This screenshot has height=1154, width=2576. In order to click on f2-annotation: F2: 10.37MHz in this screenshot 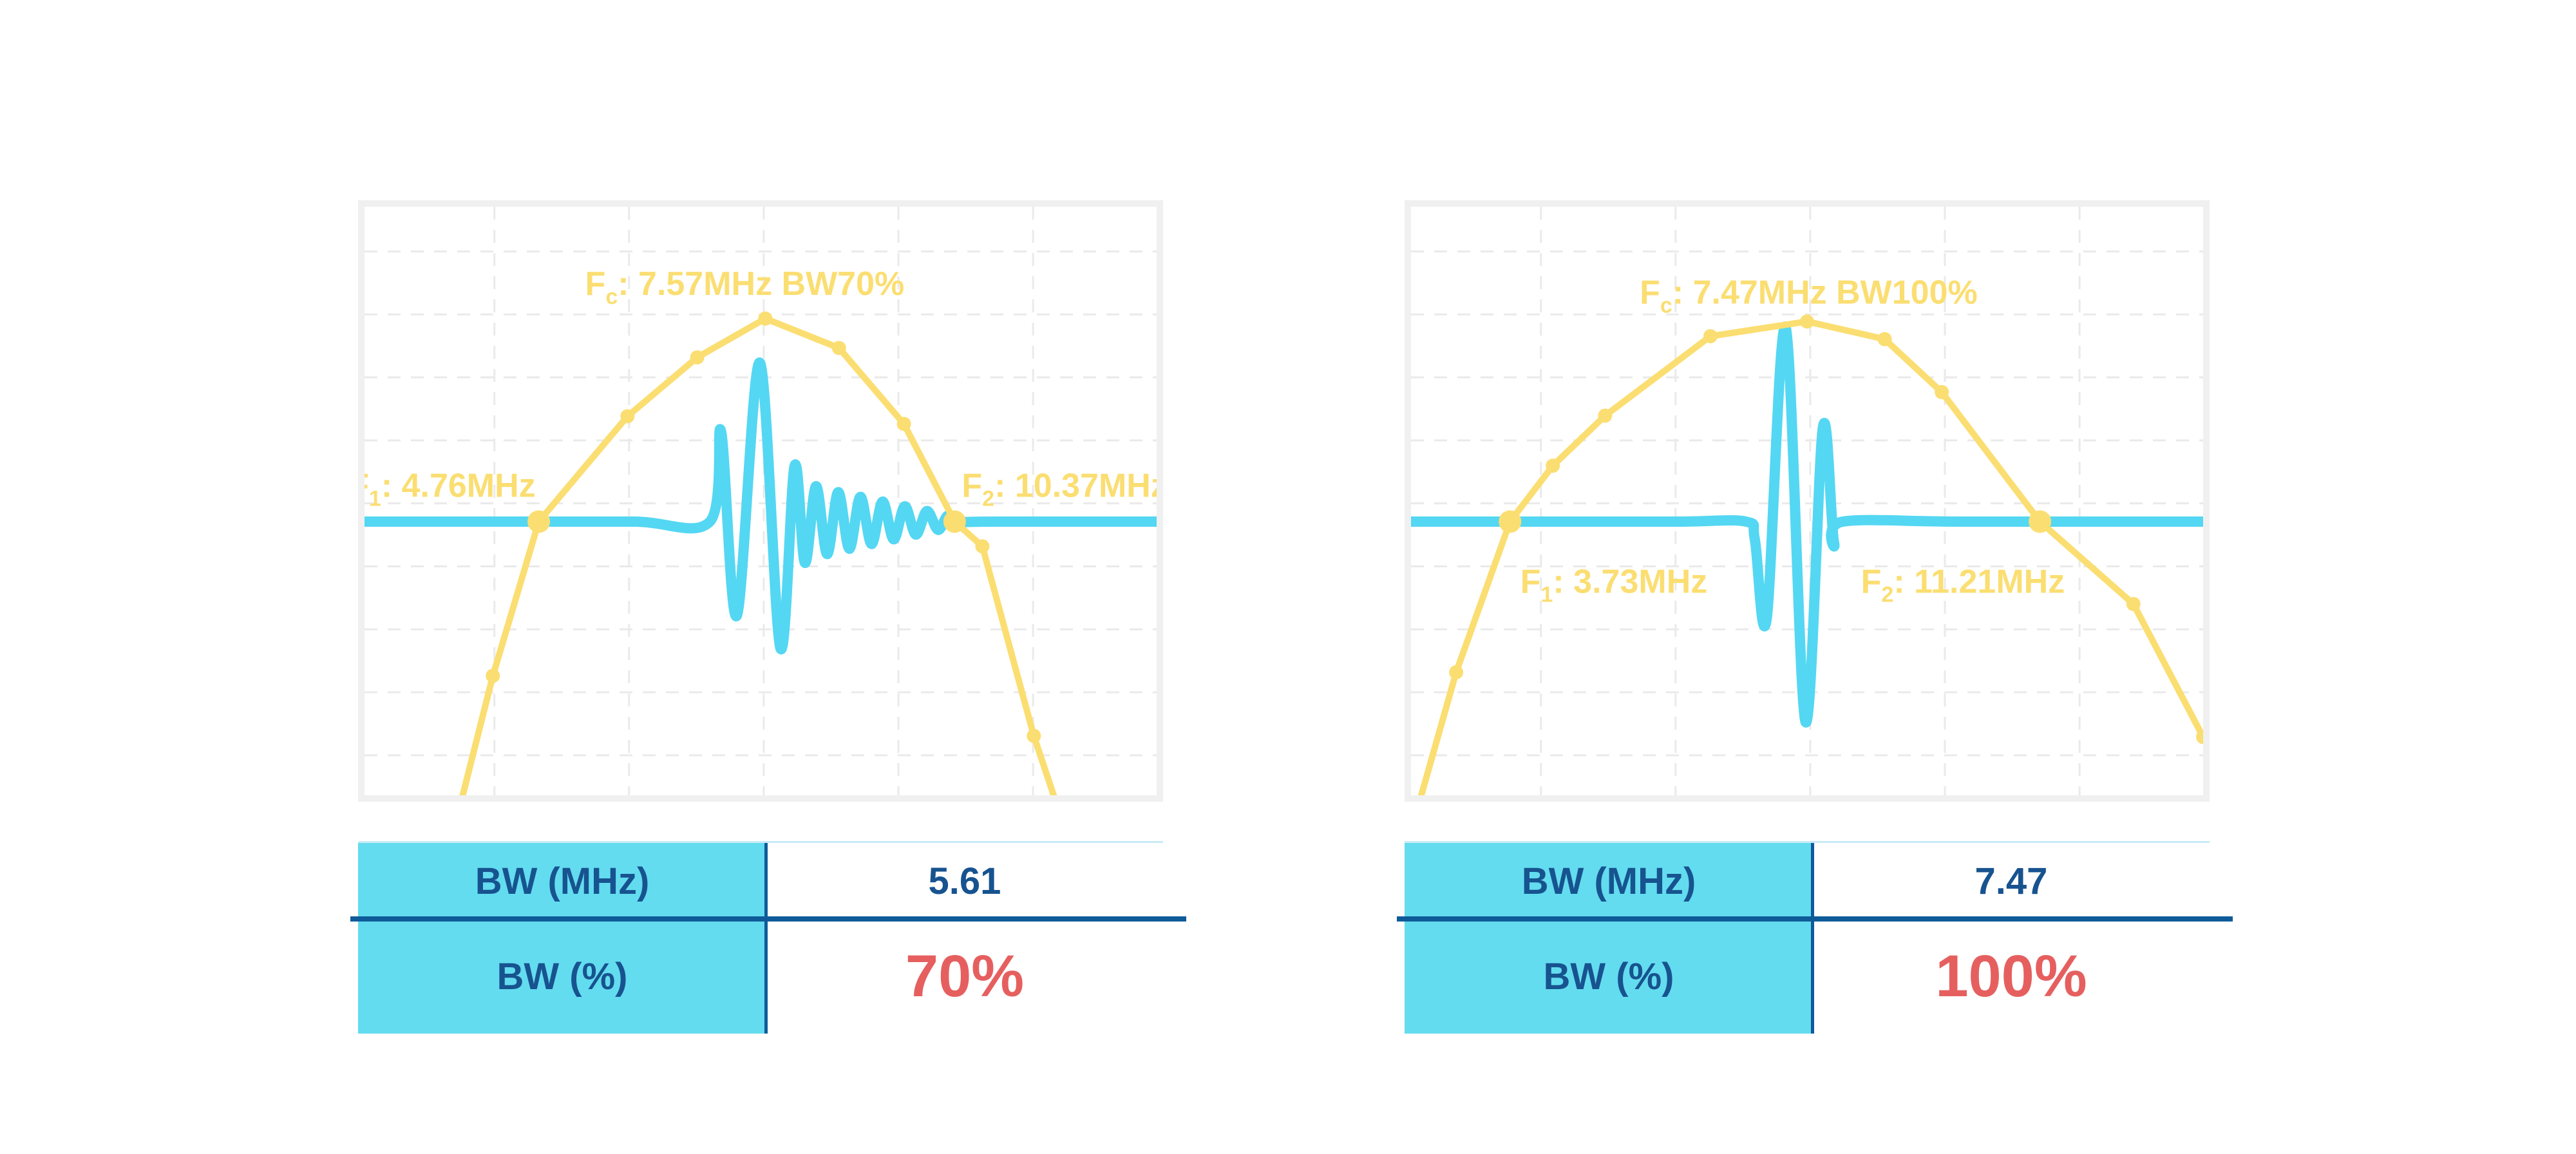, I will do `click(1059, 489)`.